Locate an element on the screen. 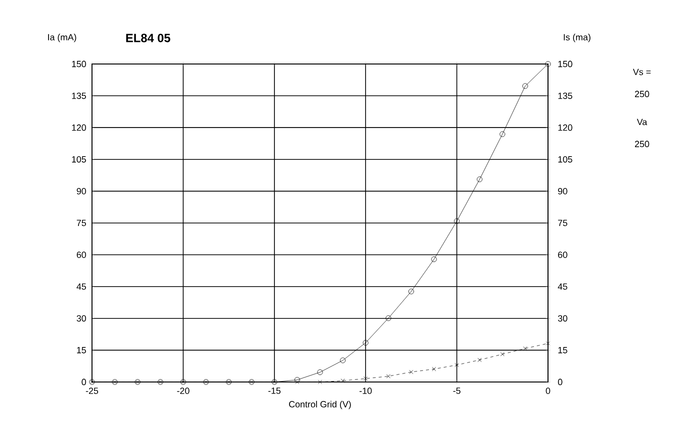  x-tick-label: -20 is located at coordinates (183, 391).